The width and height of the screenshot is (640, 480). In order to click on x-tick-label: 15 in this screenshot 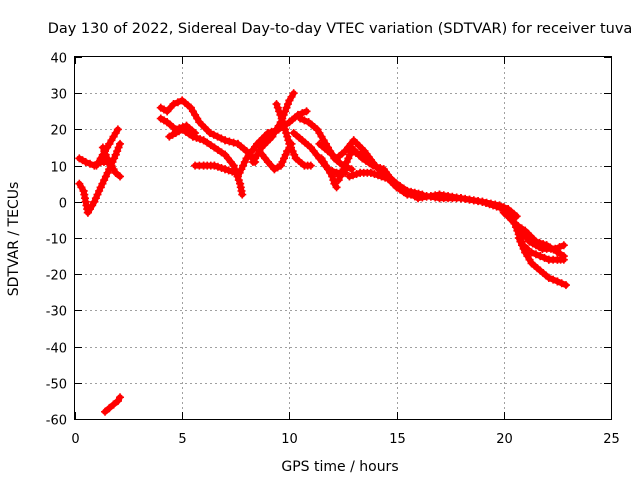, I will do `click(397, 439)`.